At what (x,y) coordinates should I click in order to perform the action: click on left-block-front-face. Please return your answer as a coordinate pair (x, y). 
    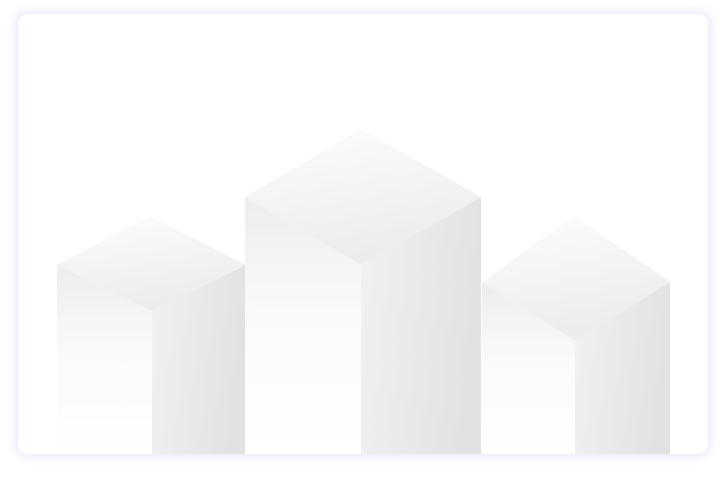
    Looking at the image, I should click on (104, 359).